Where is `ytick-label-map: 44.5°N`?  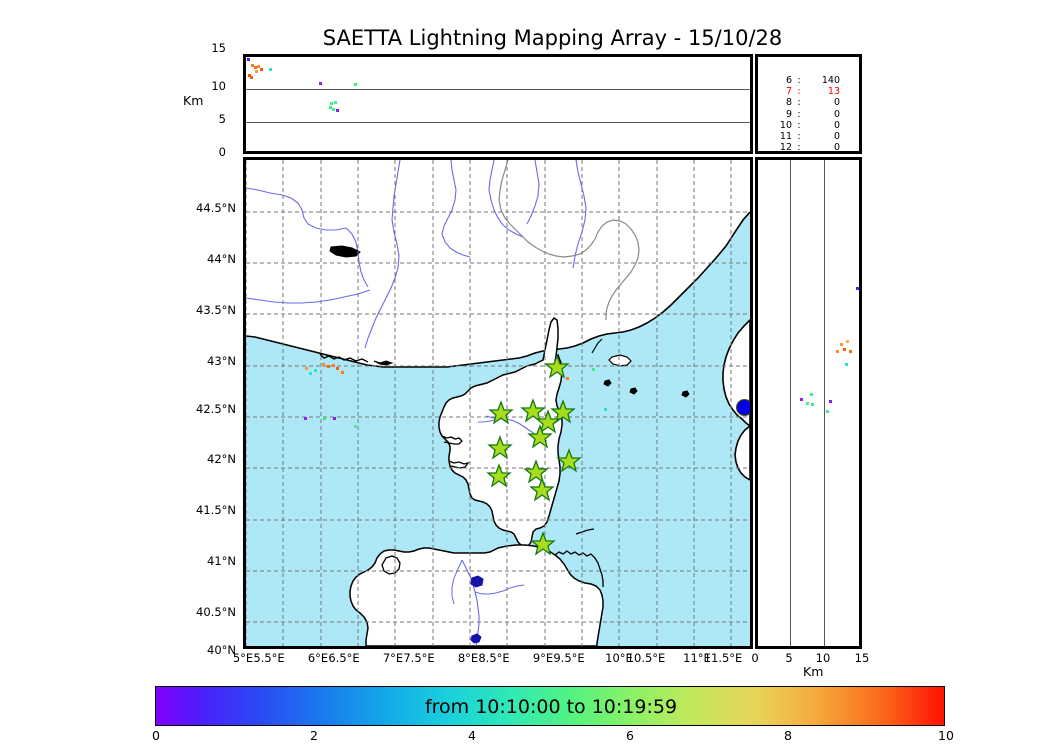
ytick-label-map: 44.5°N is located at coordinates (216, 208).